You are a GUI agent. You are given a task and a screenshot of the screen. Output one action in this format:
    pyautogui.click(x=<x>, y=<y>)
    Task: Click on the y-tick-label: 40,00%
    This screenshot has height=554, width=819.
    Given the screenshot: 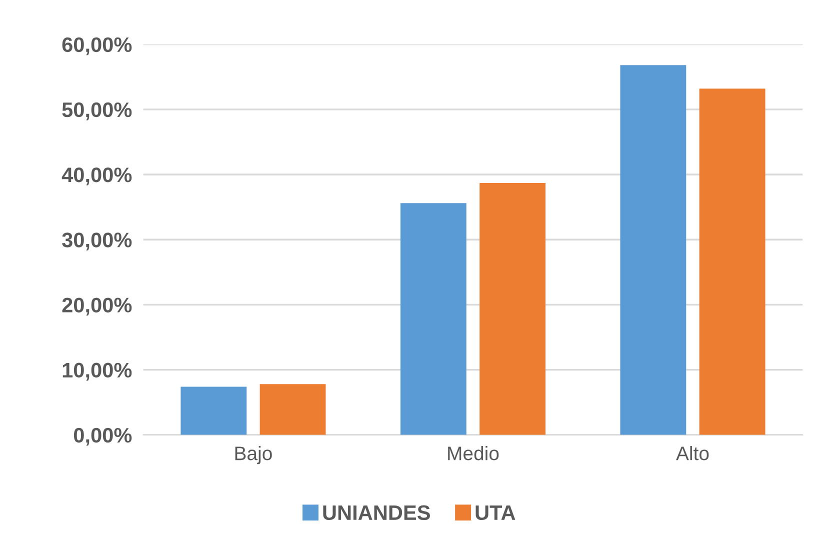 What is the action you would take?
    pyautogui.click(x=97, y=177)
    